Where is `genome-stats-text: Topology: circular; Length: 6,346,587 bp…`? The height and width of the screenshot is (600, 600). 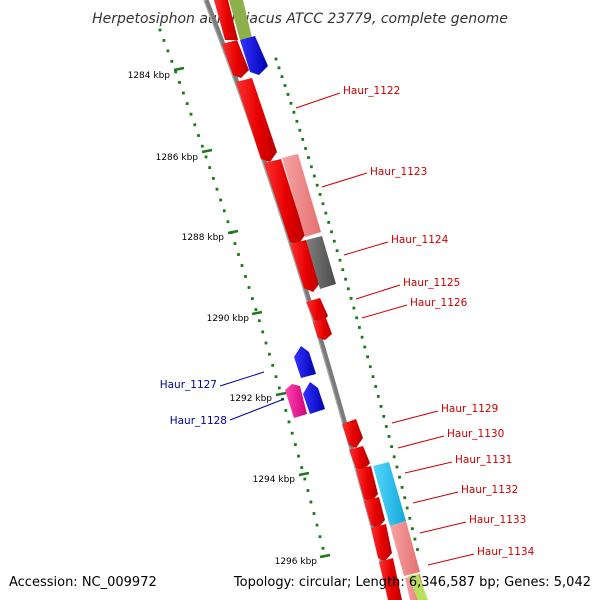 genome-stats-text: Topology: circular; Length: 6,346,587 bp… is located at coordinates (412, 582).